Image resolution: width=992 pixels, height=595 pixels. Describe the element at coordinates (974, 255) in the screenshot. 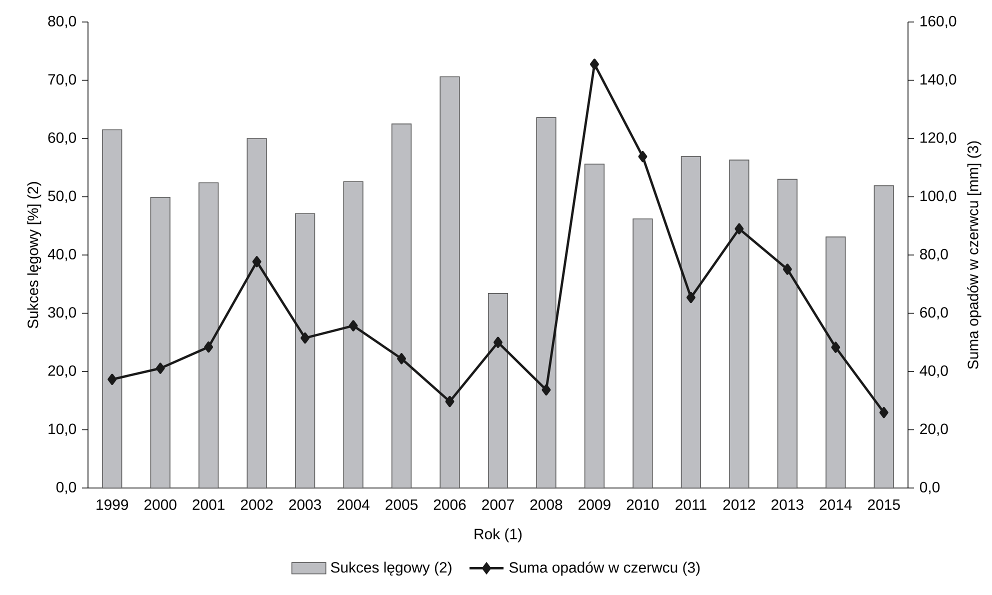

I see `y2-axis-title: Suma opadów w czerwcu [mm] (3)` at that location.